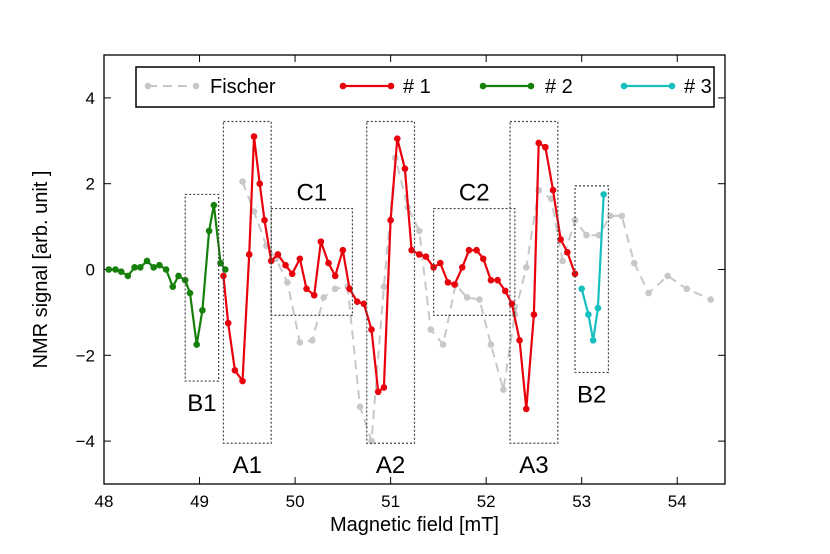 This screenshot has height=554, width=830. Describe the element at coordinates (243, 87) in the screenshot. I see `legend-label-0: Fischer` at that location.